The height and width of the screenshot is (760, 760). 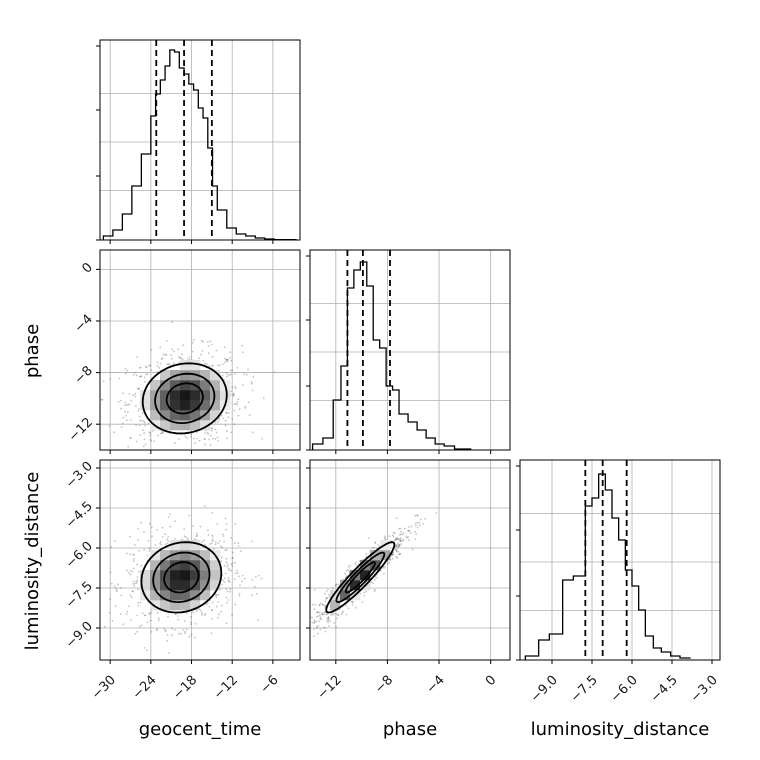 What do you see at coordinates (32, 561) in the screenshot?
I see `y-axis-label-luminosity-distance: luminosity_distance` at bounding box center [32, 561].